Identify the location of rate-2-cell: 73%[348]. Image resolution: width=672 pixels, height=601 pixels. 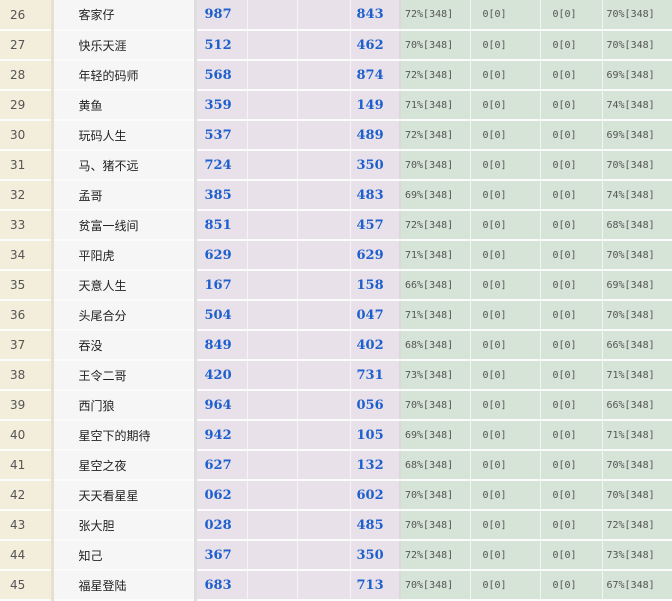
(637, 555).